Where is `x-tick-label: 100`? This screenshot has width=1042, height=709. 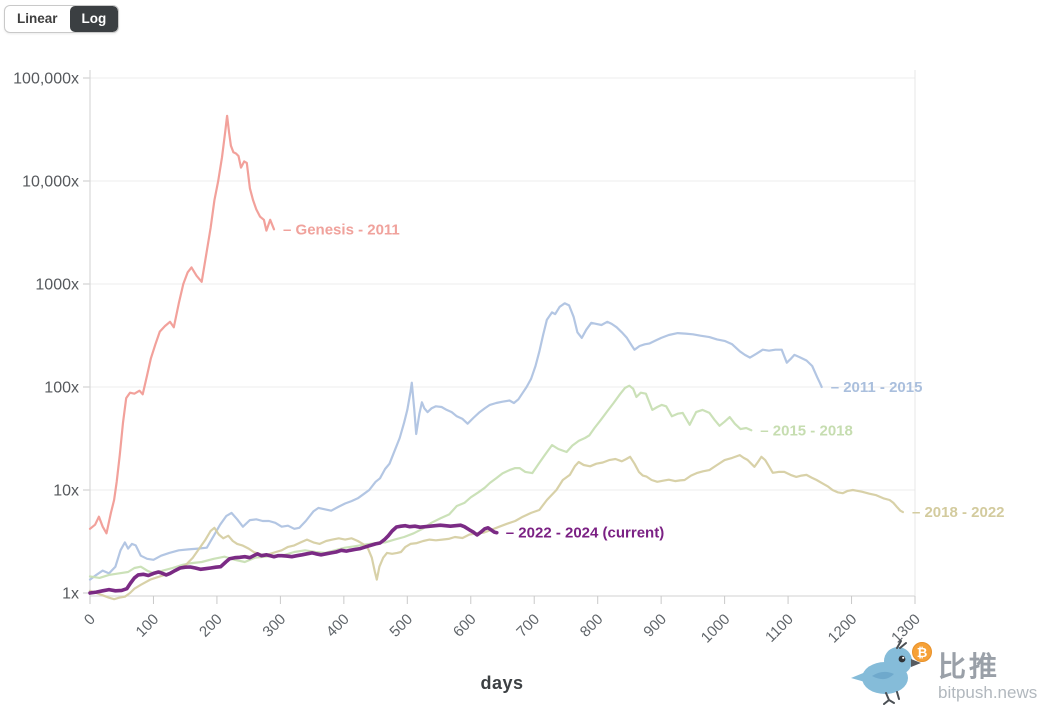 x-tick-label: 100 is located at coordinates (148, 626).